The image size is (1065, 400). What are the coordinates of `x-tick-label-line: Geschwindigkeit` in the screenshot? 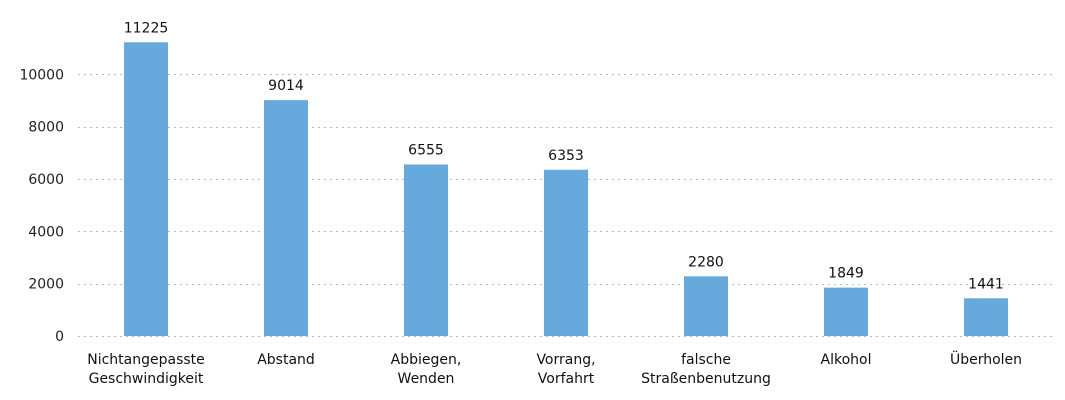 It's located at (146, 379).